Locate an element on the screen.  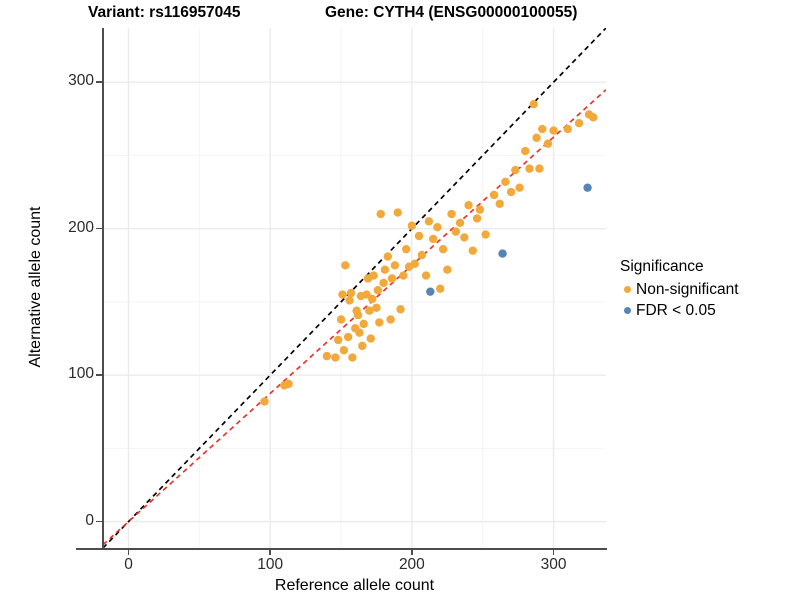
legend-title: Significance is located at coordinates (662, 266).